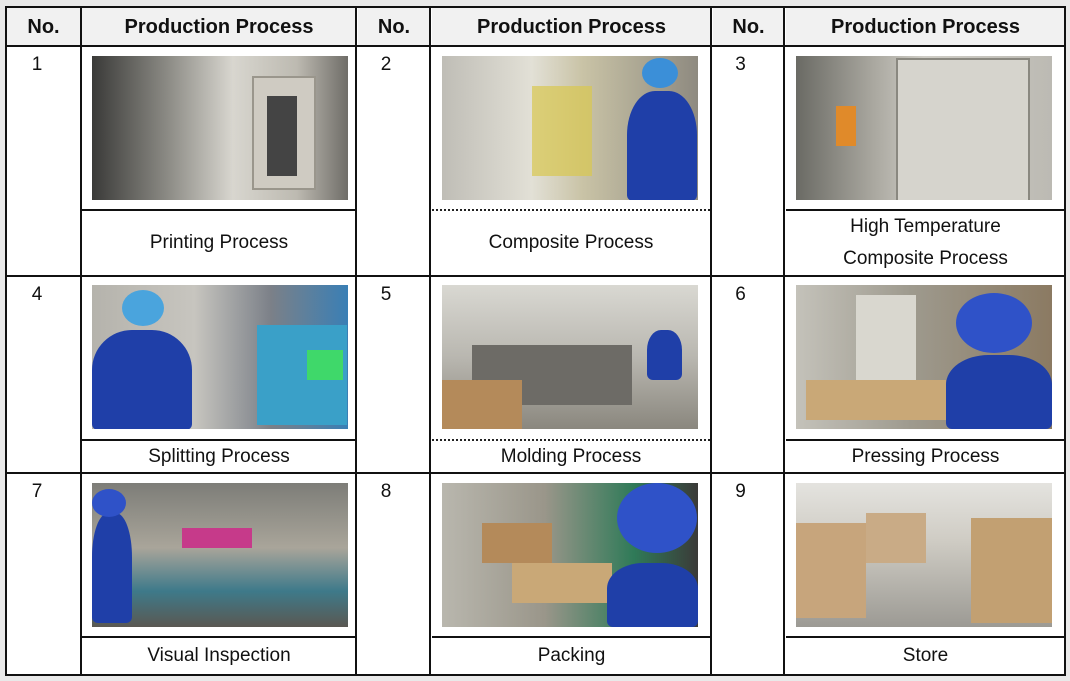 The image size is (1070, 681). Describe the element at coordinates (220, 555) in the screenshot. I see `worker-inspecting-bags-photo` at that location.